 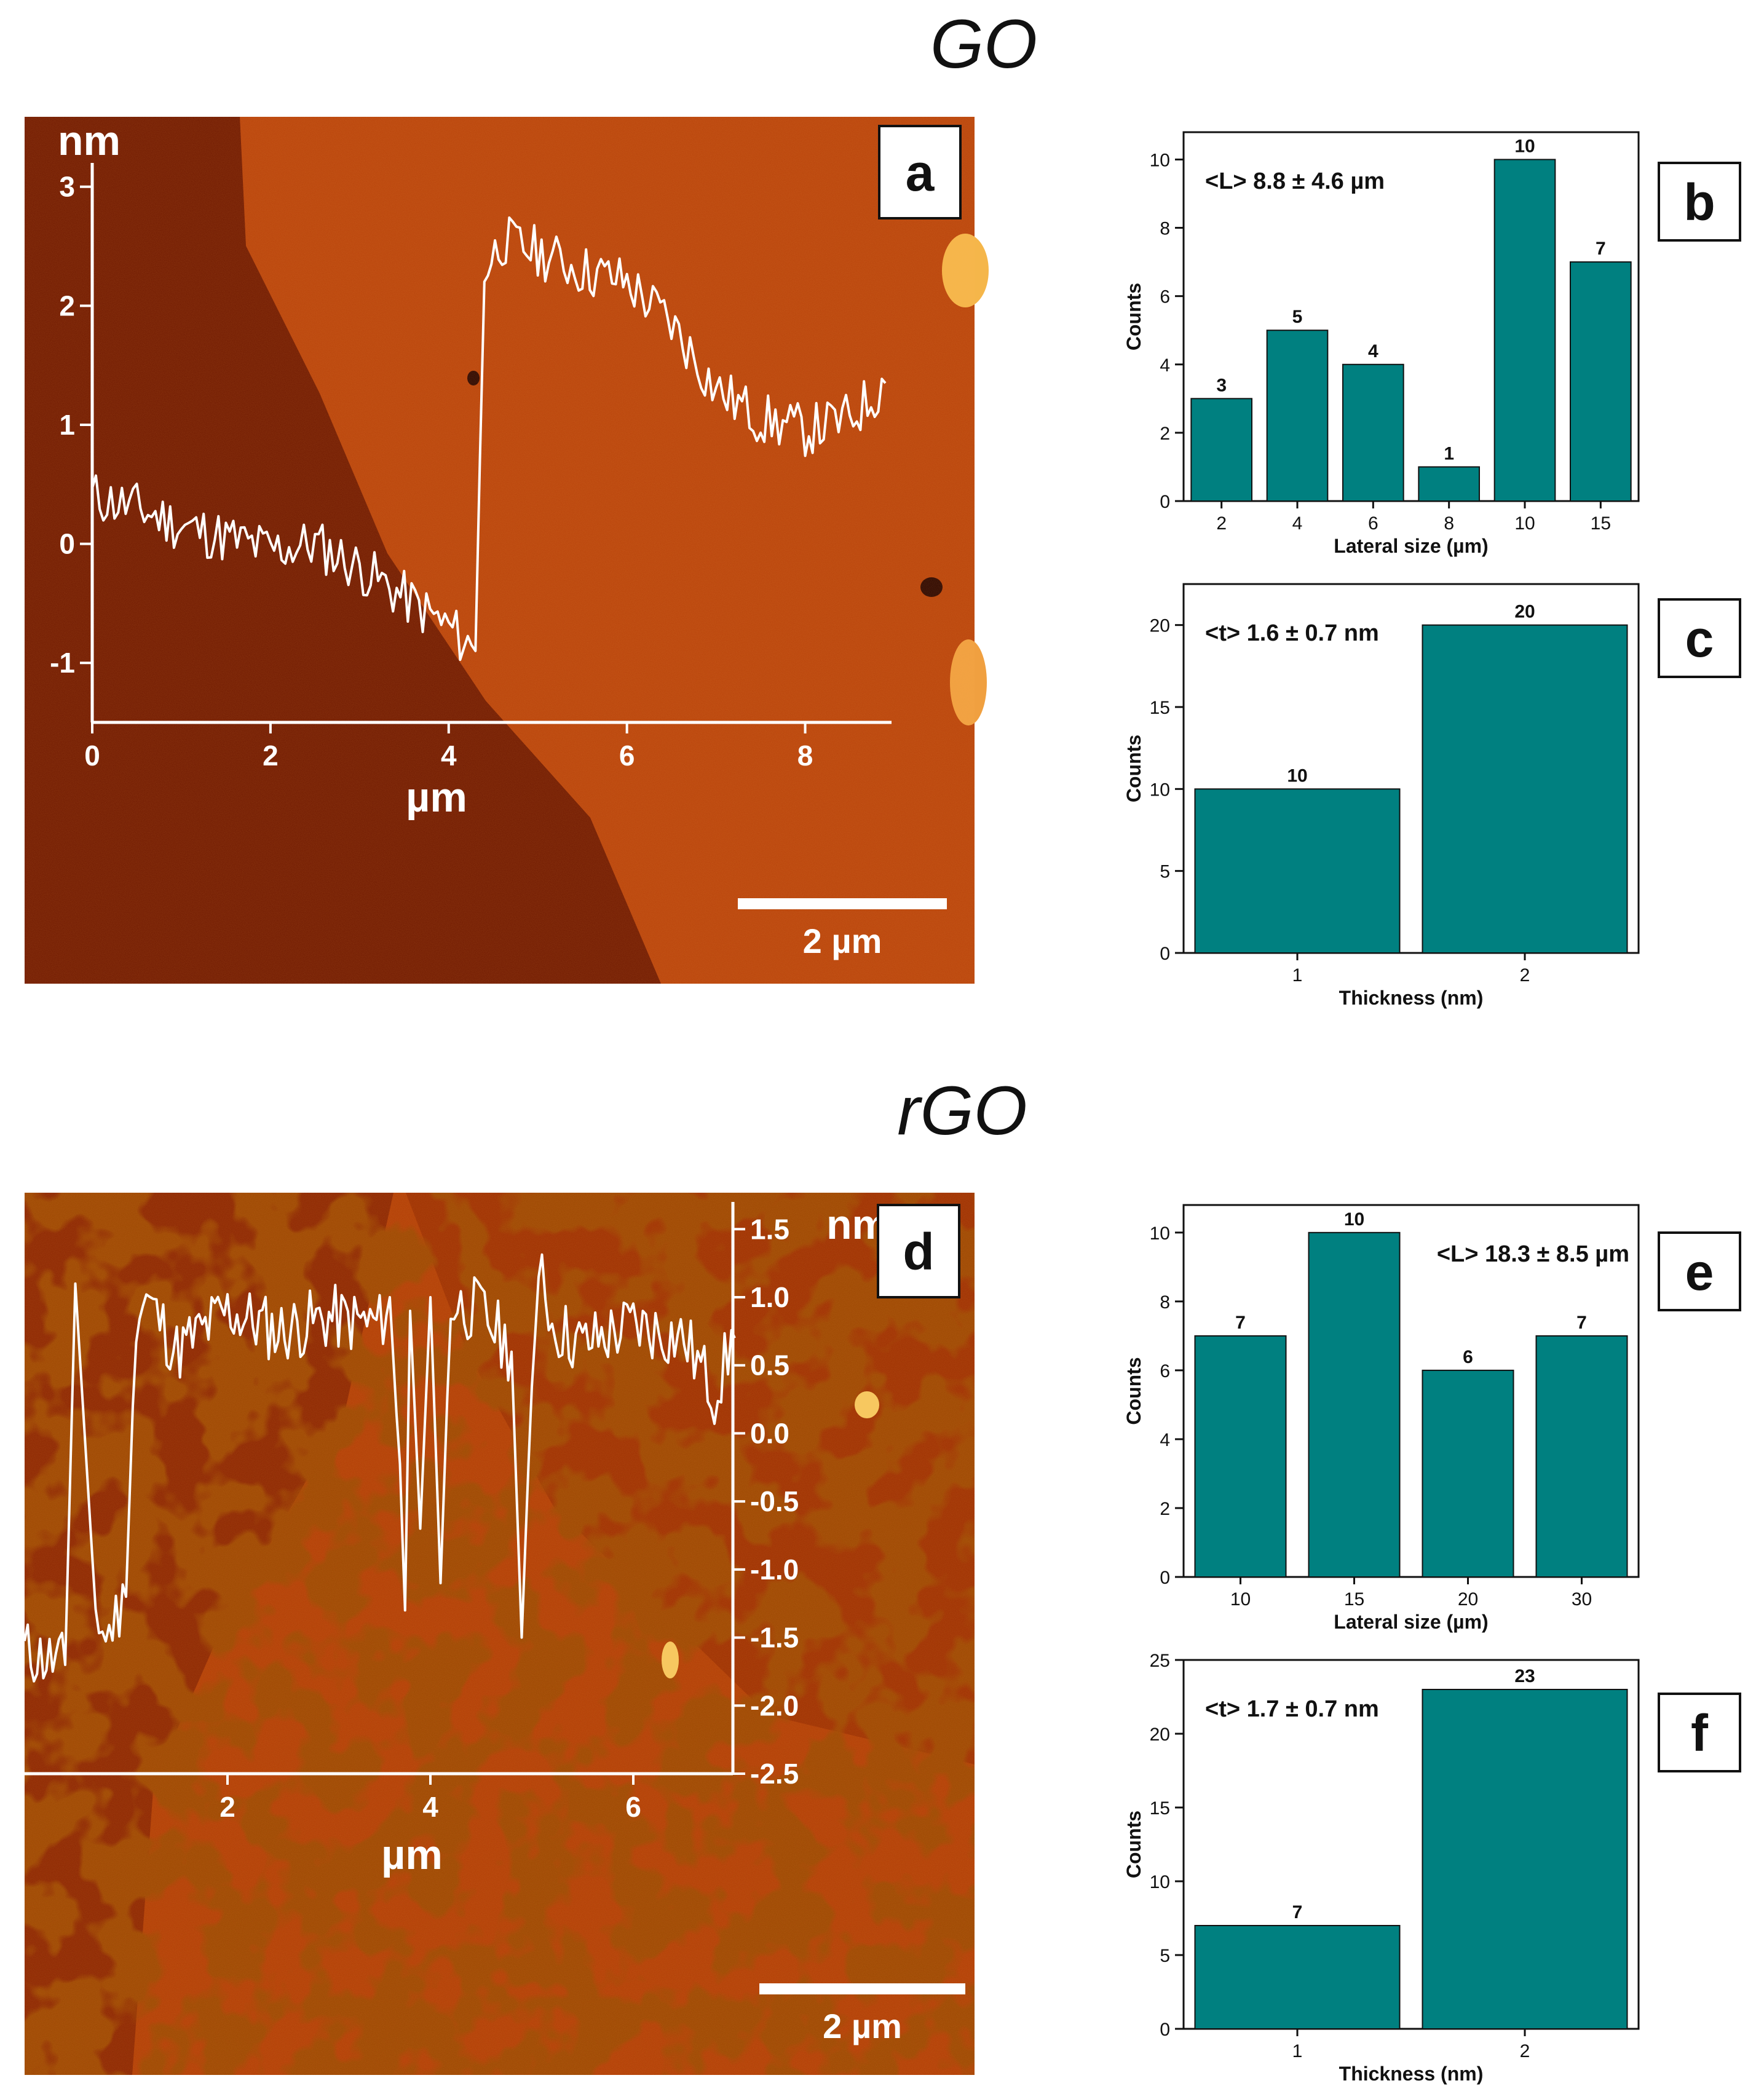 What do you see at coordinates (1160, 1735) in the screenshot?
I see `y-tick-label: 20` at bounding box center [1160, 1735].